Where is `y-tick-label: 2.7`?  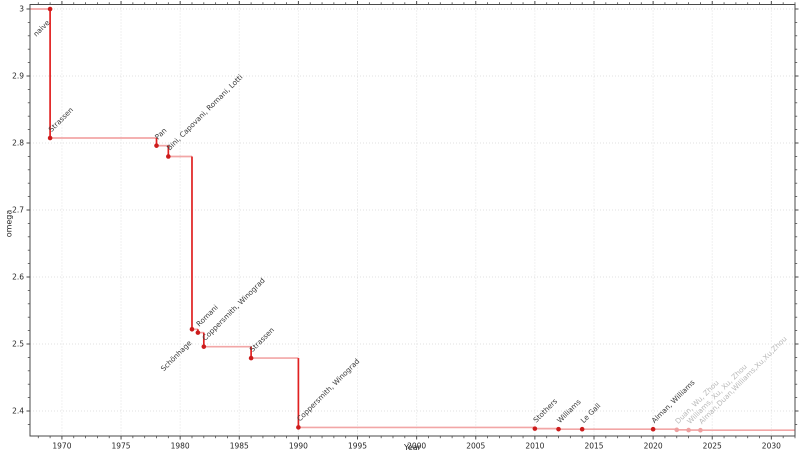 y-tick-label: 2.7 is located at coordinates (18, 210).